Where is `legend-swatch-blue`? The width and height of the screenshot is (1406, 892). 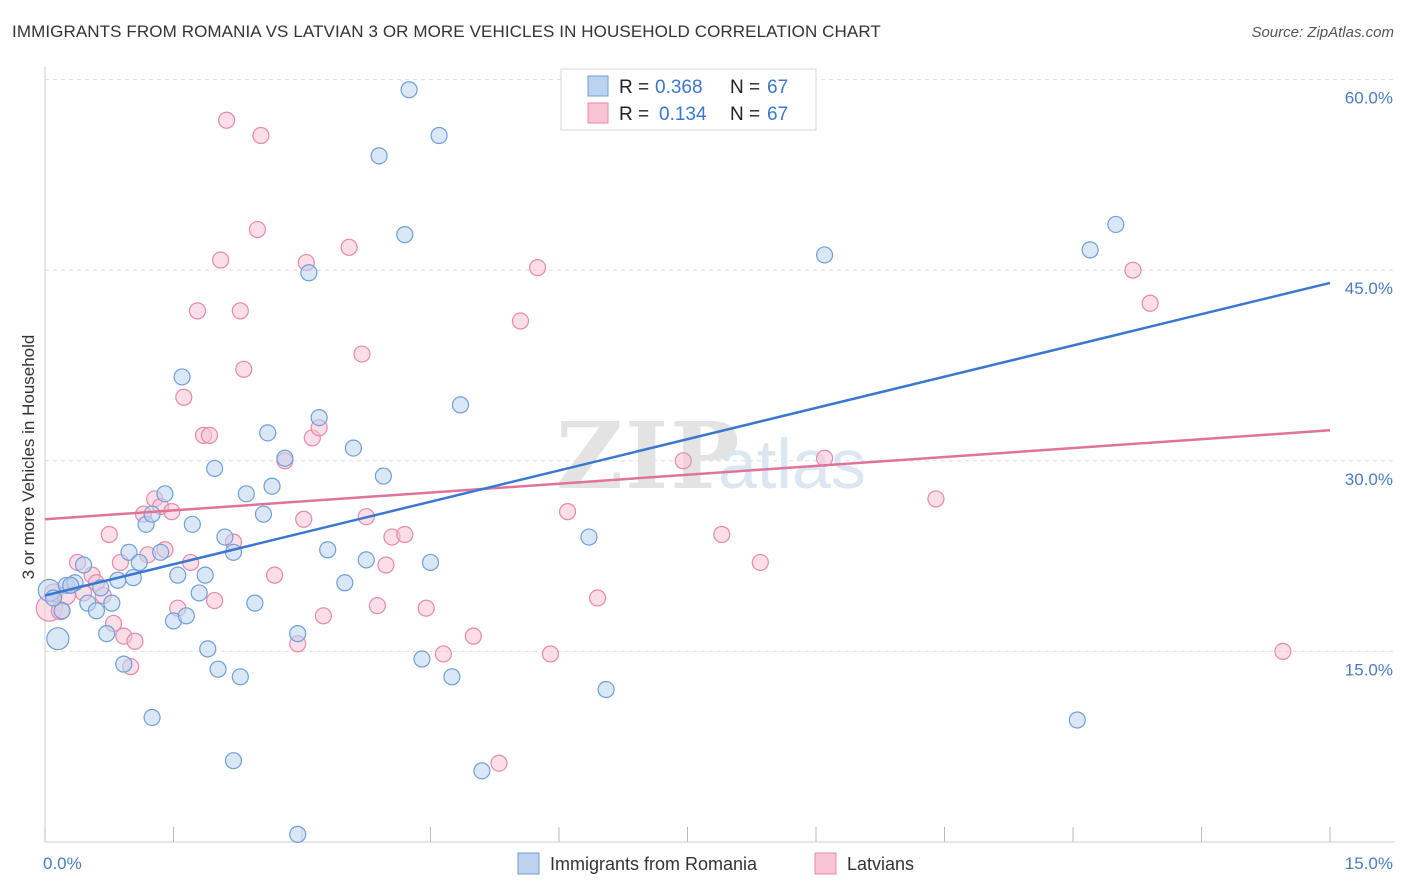 legend-swatch-blue is located at coordinates (598, 86).